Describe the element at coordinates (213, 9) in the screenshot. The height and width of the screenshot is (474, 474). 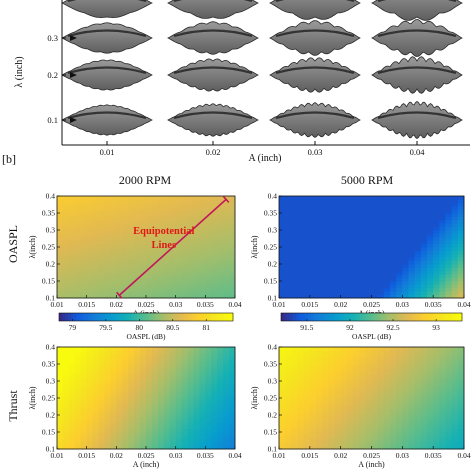
I see `blade-profile` at that location.